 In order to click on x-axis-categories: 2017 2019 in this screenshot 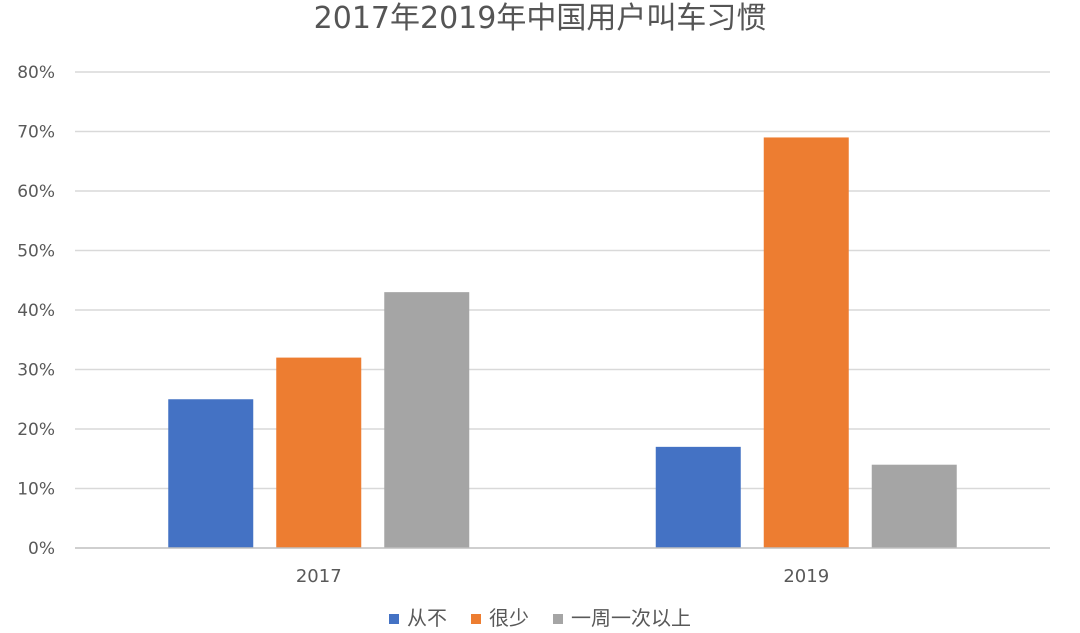, I will do `click(562, 576)`.